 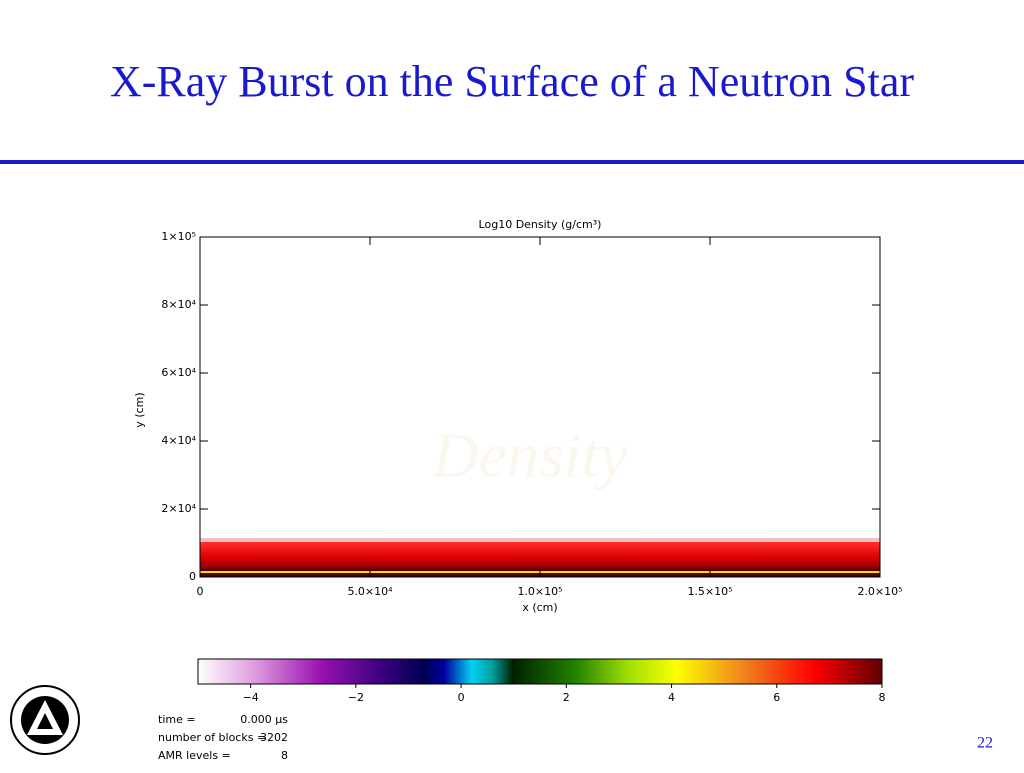 What do you see at coordinates (192, 576) in the screenshot?
I see `y-tick-label: 0` at bounding box center [192, 576].